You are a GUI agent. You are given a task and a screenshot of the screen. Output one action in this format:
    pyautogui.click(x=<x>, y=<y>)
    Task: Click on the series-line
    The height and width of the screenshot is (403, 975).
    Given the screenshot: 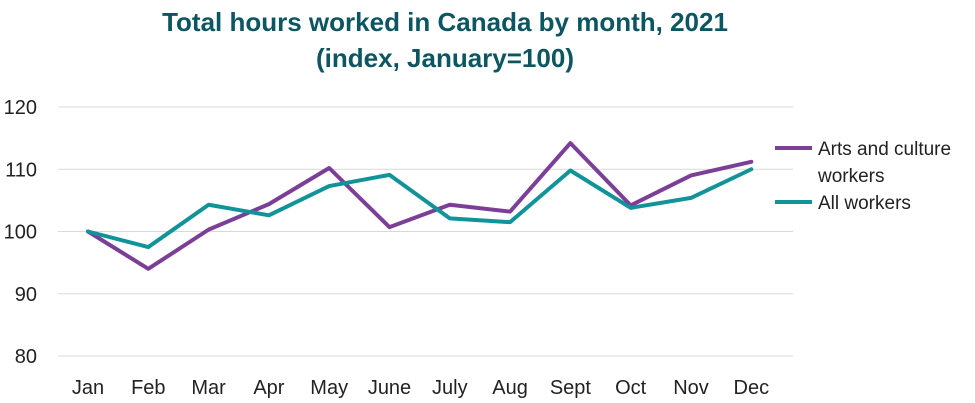 What is the action you would take?
    pyautogui.click(x=420, y=208)
    